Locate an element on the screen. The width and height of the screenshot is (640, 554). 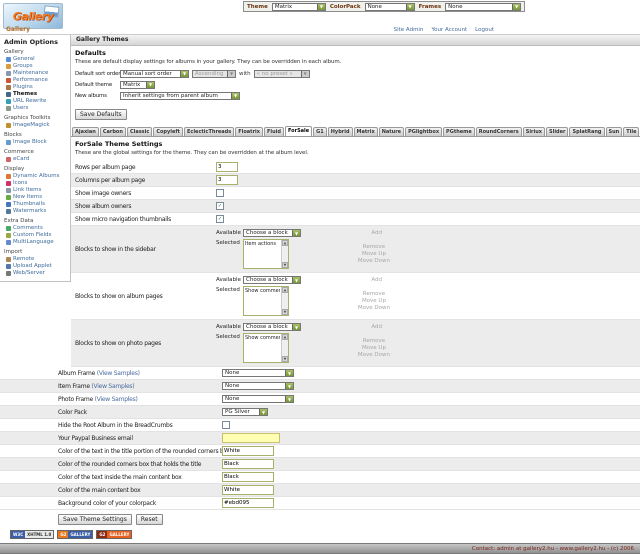
sidebar-item-multilanguage: MultiLanguage is located at coordinates (36, 242).